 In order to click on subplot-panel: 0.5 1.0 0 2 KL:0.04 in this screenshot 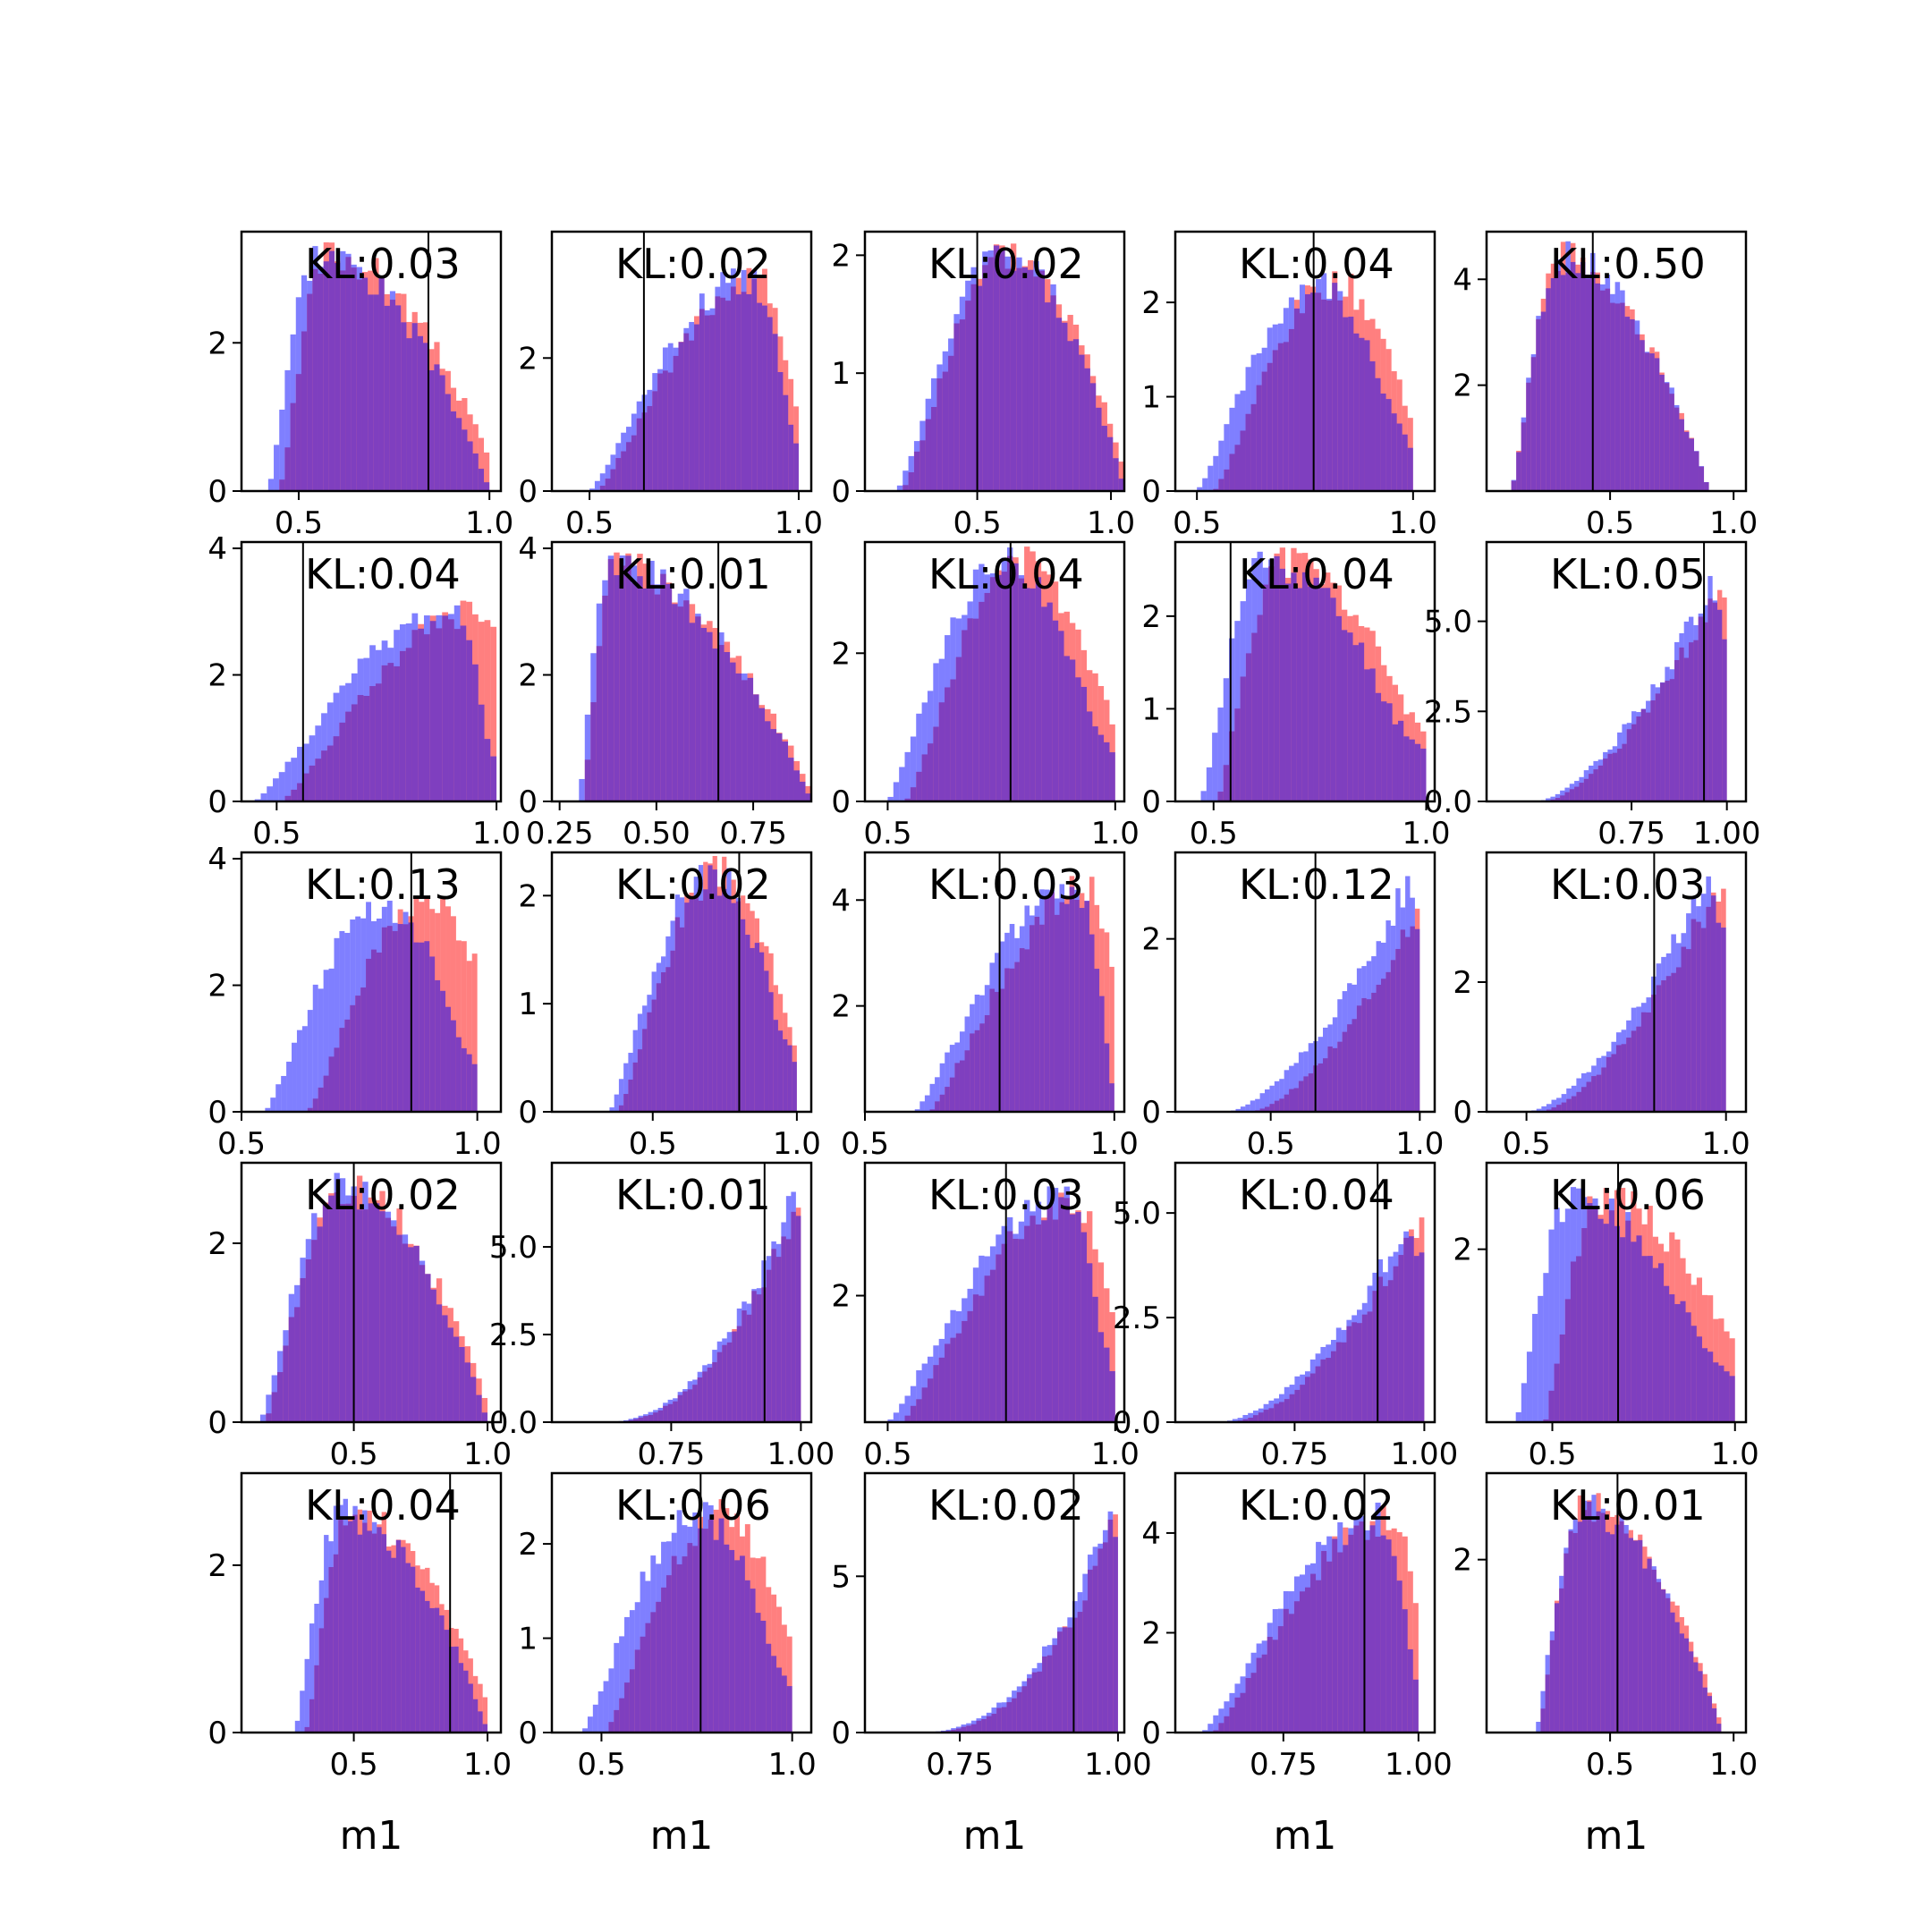, I will do `click(360, 1627)`.